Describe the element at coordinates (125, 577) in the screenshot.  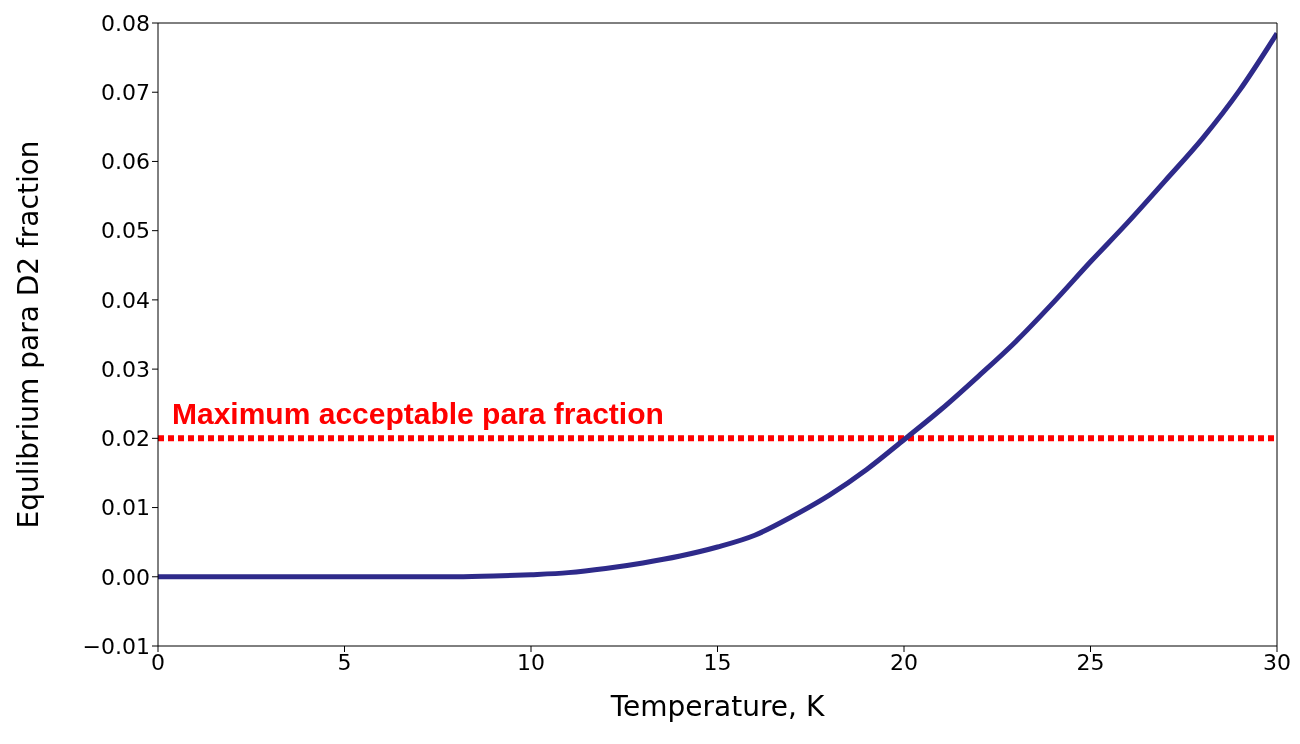
I see `y-tick-label: 0.00` at that location.